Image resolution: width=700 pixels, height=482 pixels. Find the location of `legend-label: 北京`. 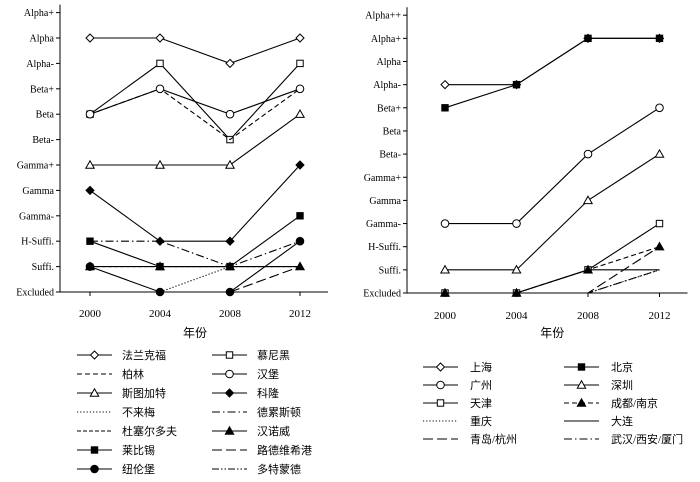

legend-label: 北京 is located at coordinates (622, 367).